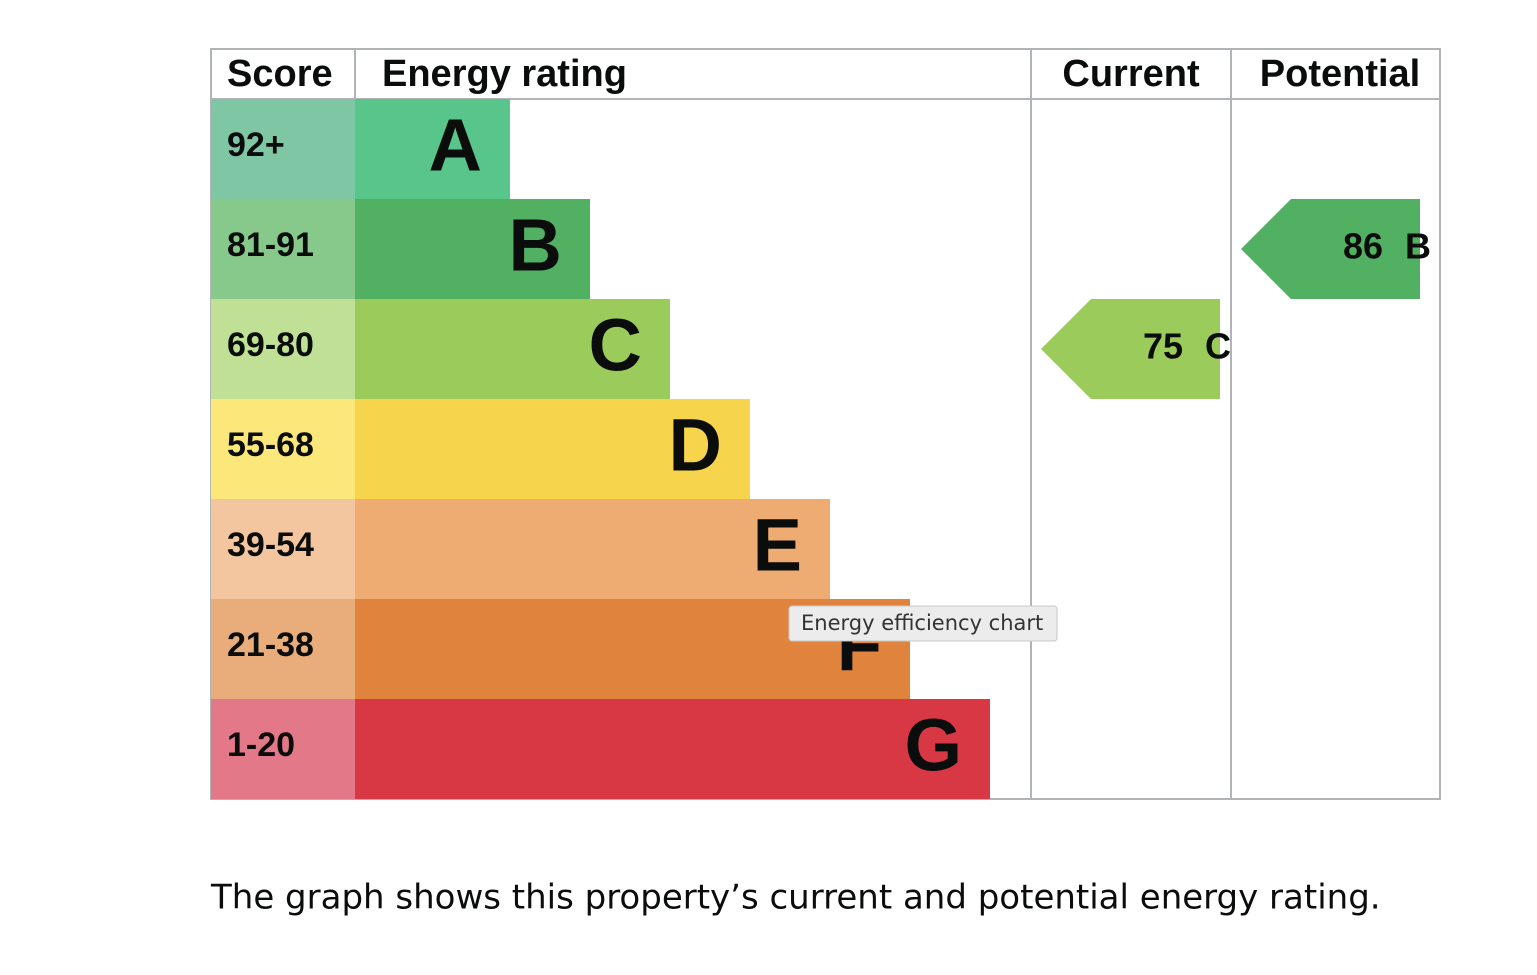 The height and width of the screenshot is (975, 1537). Describe the element at coordinates (777, 545) in the screenshot. I see `rating-letter: E` at that location.